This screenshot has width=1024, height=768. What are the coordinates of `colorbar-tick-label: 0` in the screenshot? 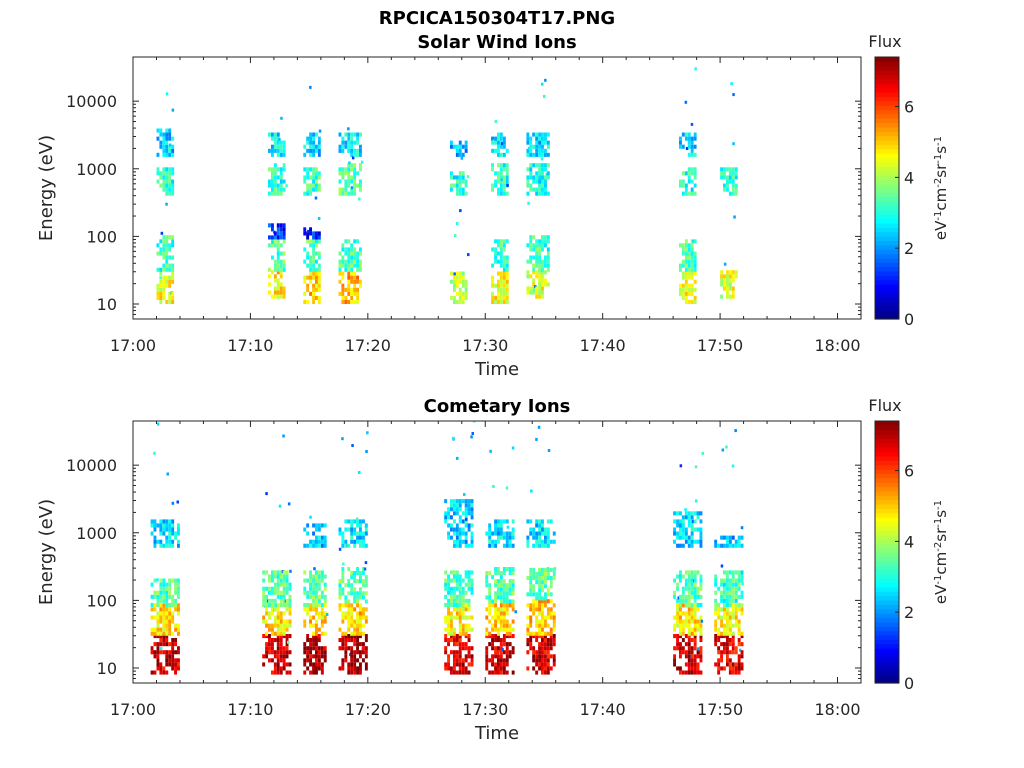 It's located at (909, 683).